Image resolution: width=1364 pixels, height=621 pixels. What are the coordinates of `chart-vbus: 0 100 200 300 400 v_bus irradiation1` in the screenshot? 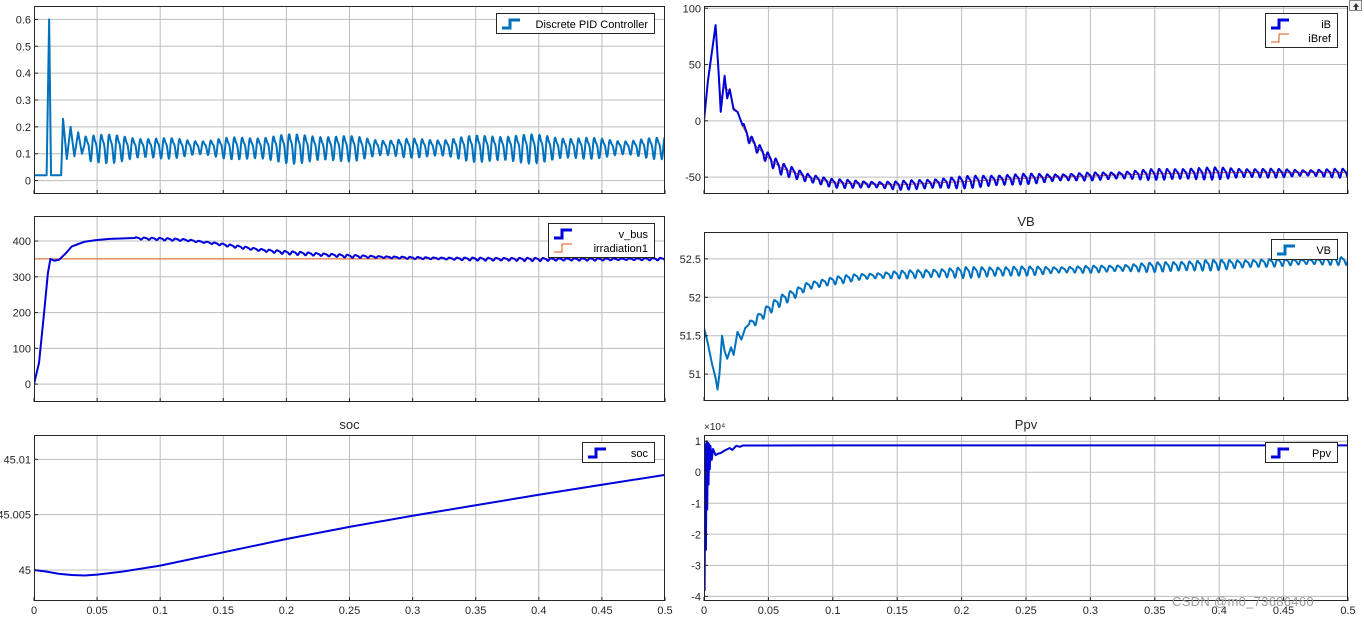 It's located at (339, 309).